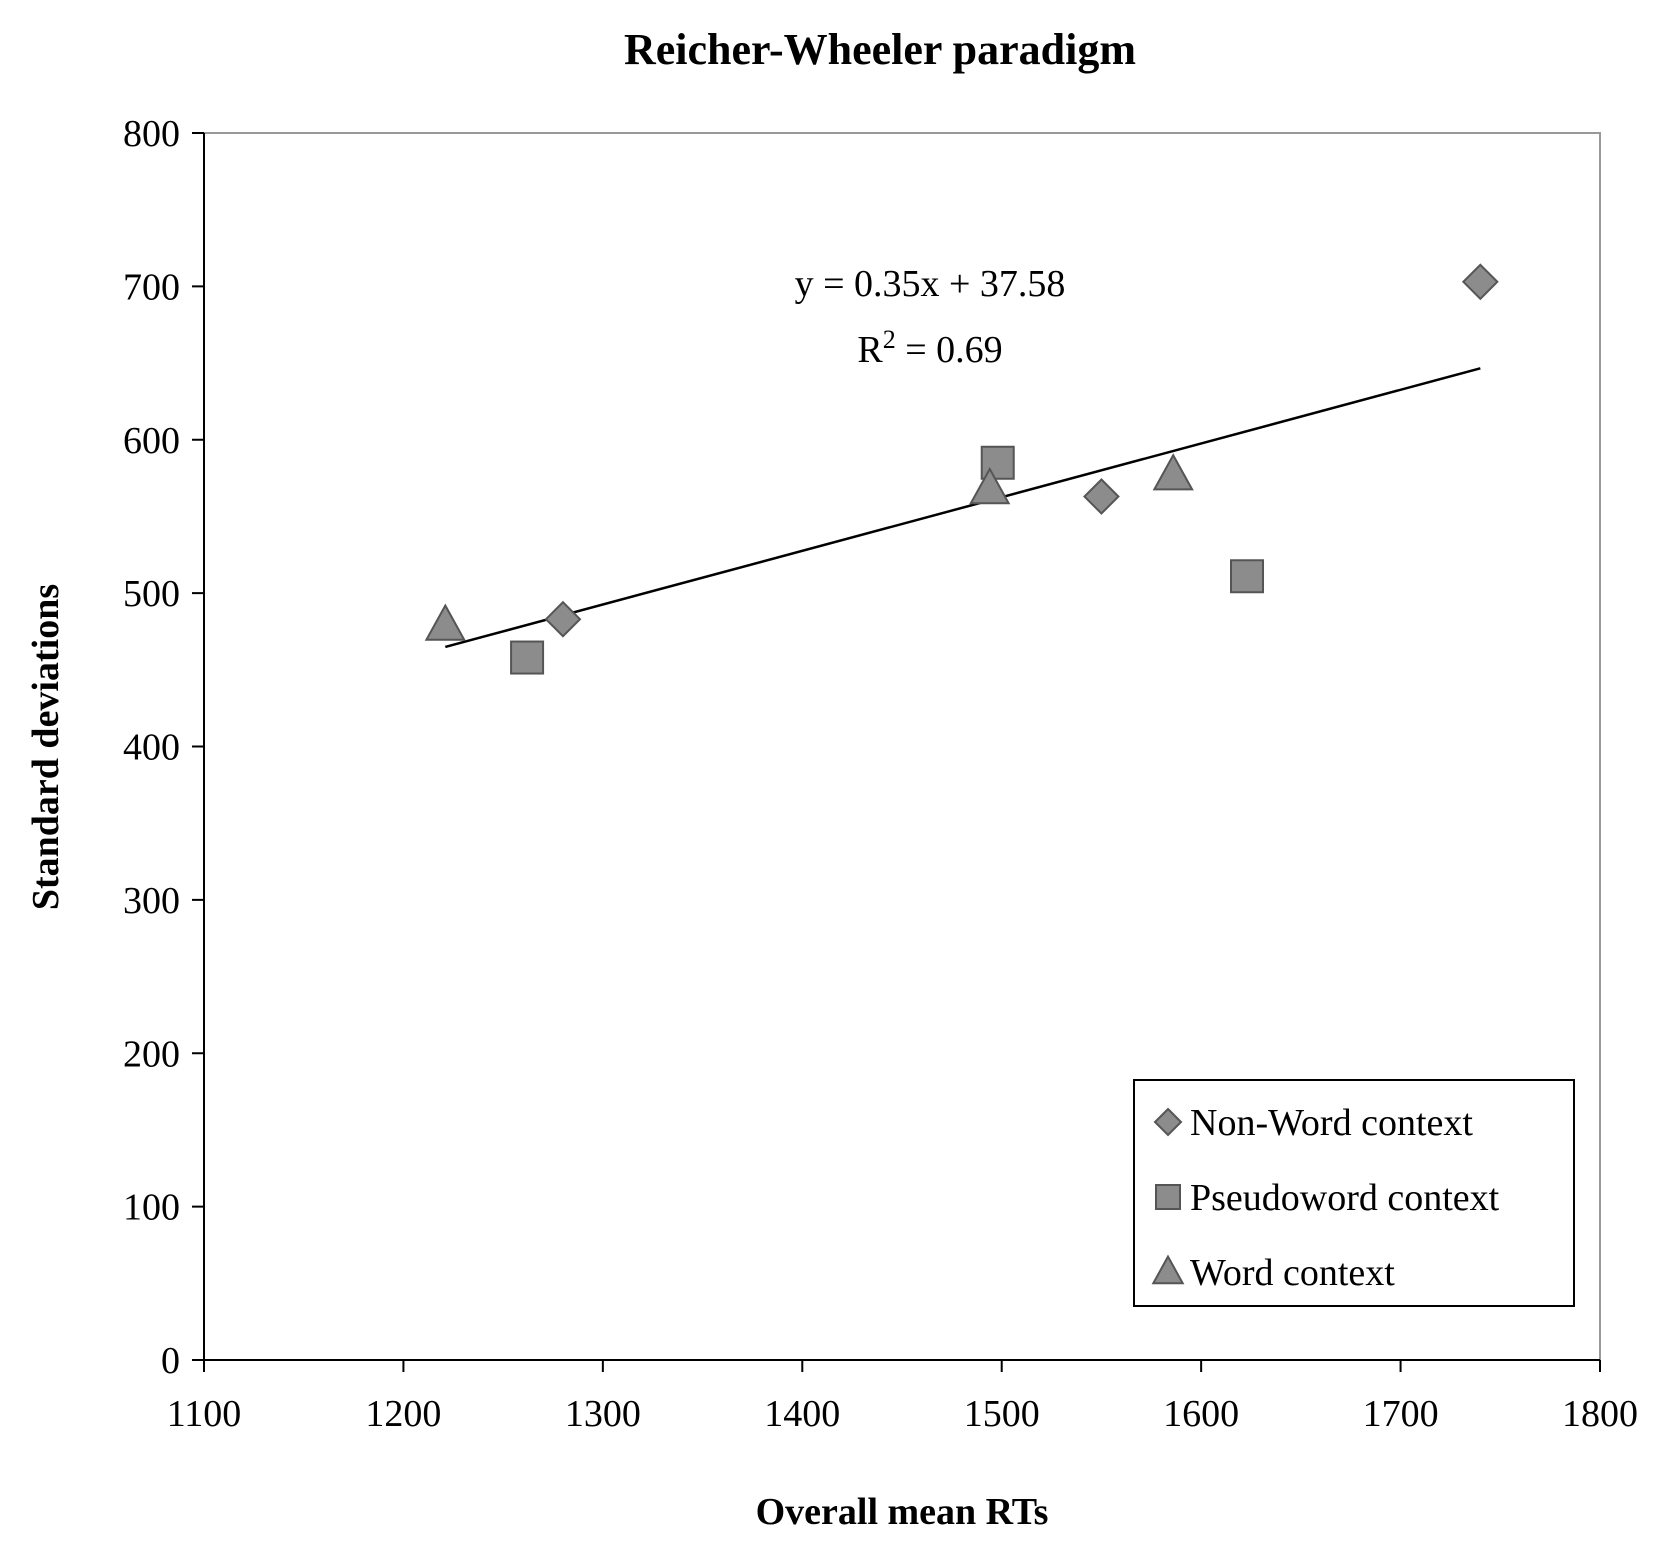 Image resolution: width=1667 pixels, height=1558 pixels. I want to click on legend-label: Word context, so click(1292, 1273).